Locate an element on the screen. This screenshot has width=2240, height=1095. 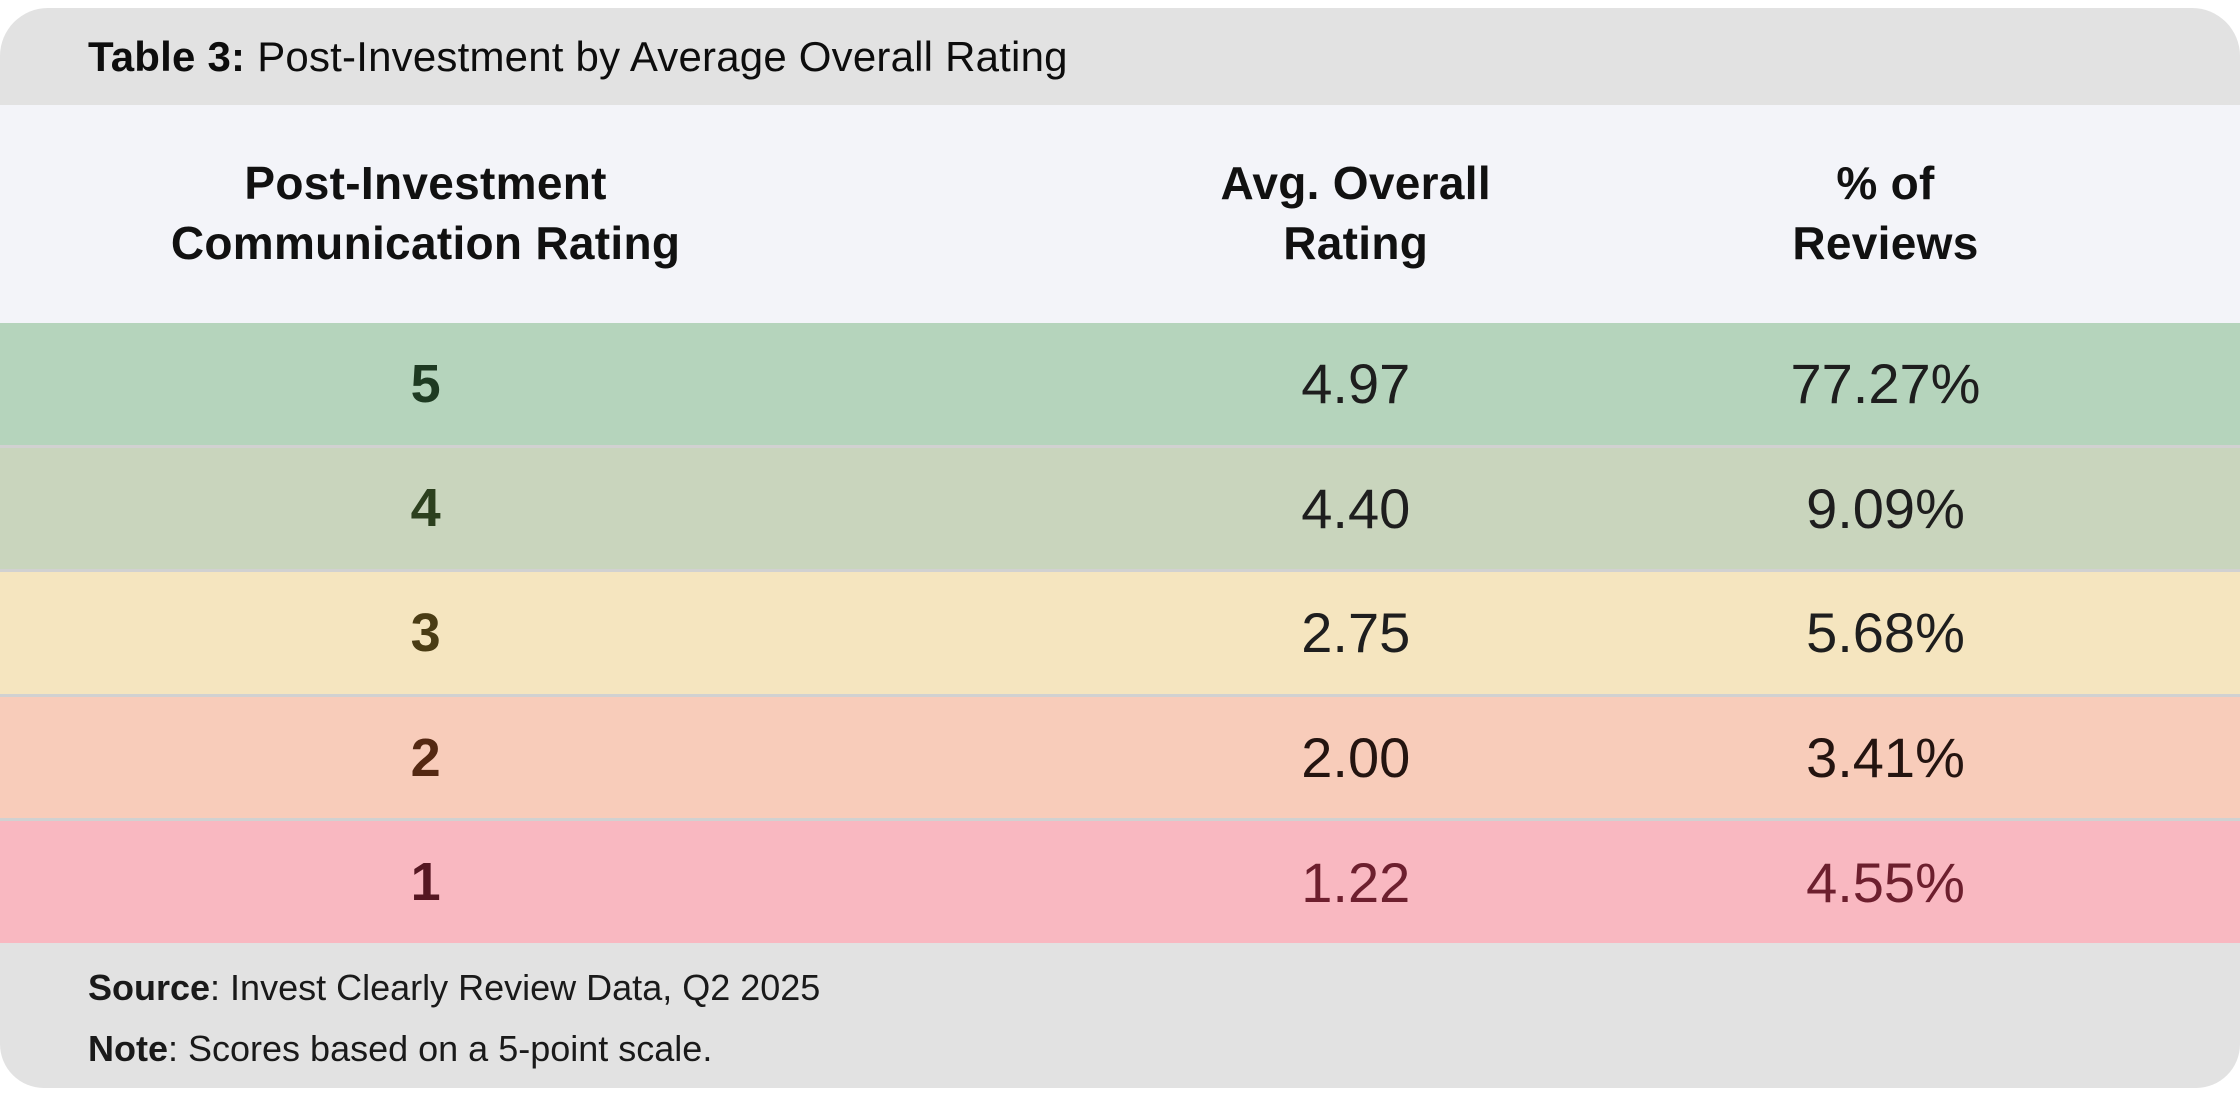
rating-cell: 1 is located at coordinates (425, 882).